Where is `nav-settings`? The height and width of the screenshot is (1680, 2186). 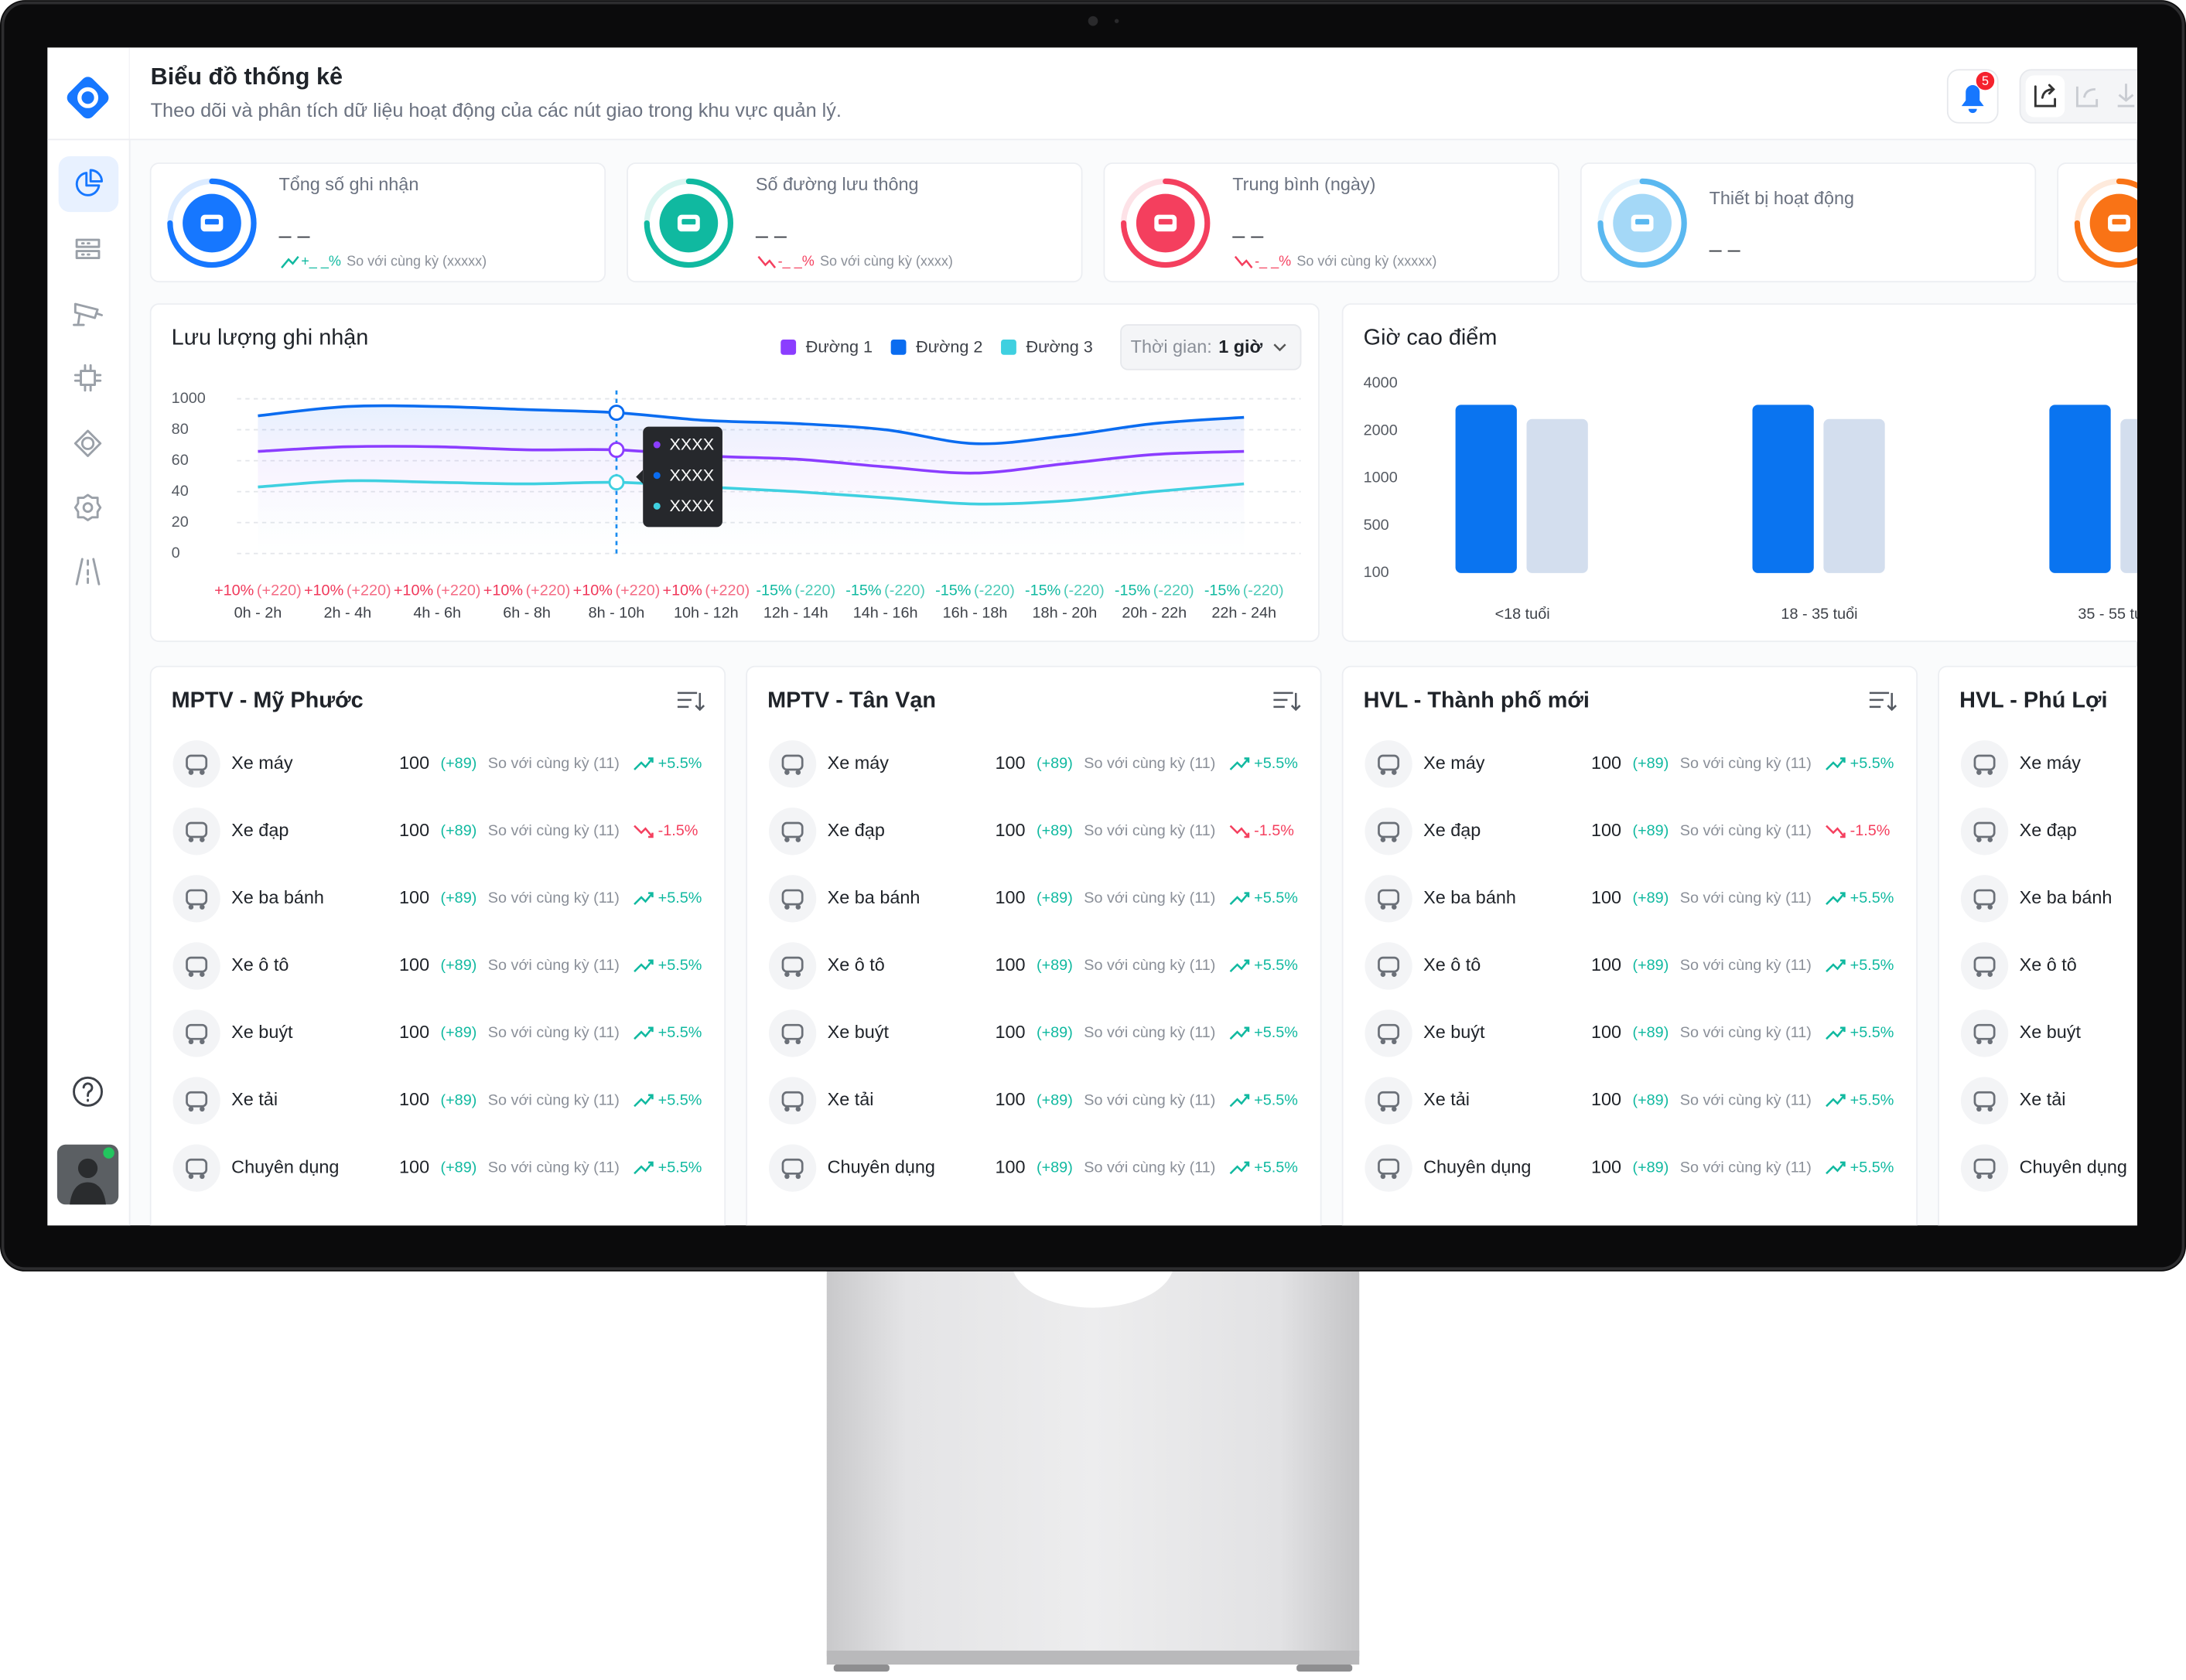
nav-settings is located at coordinates (87, 507).